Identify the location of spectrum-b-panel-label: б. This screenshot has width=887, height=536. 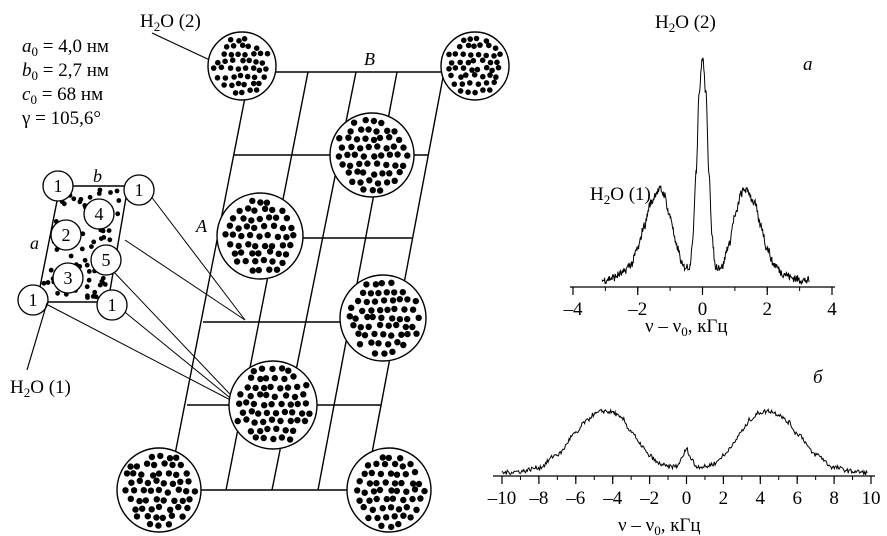
(818, 377).